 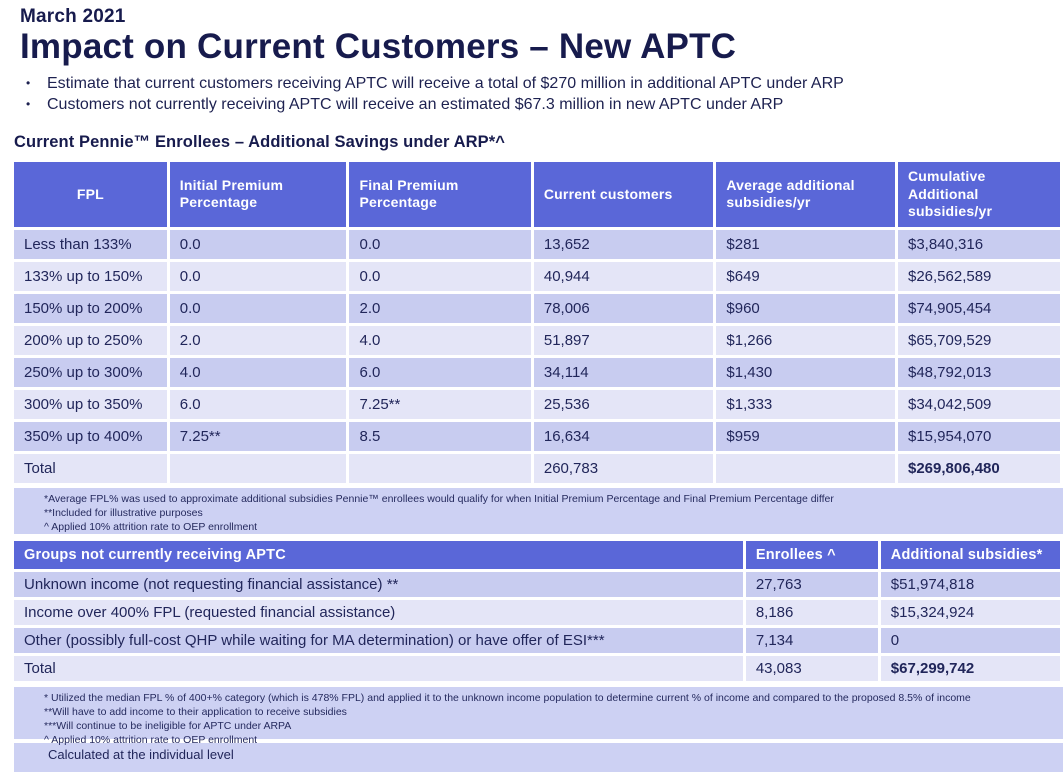 What do you see at coordinates (805, 244) in the screenshot?
I see `table-cell: $281` at bounding box center [805, 244].